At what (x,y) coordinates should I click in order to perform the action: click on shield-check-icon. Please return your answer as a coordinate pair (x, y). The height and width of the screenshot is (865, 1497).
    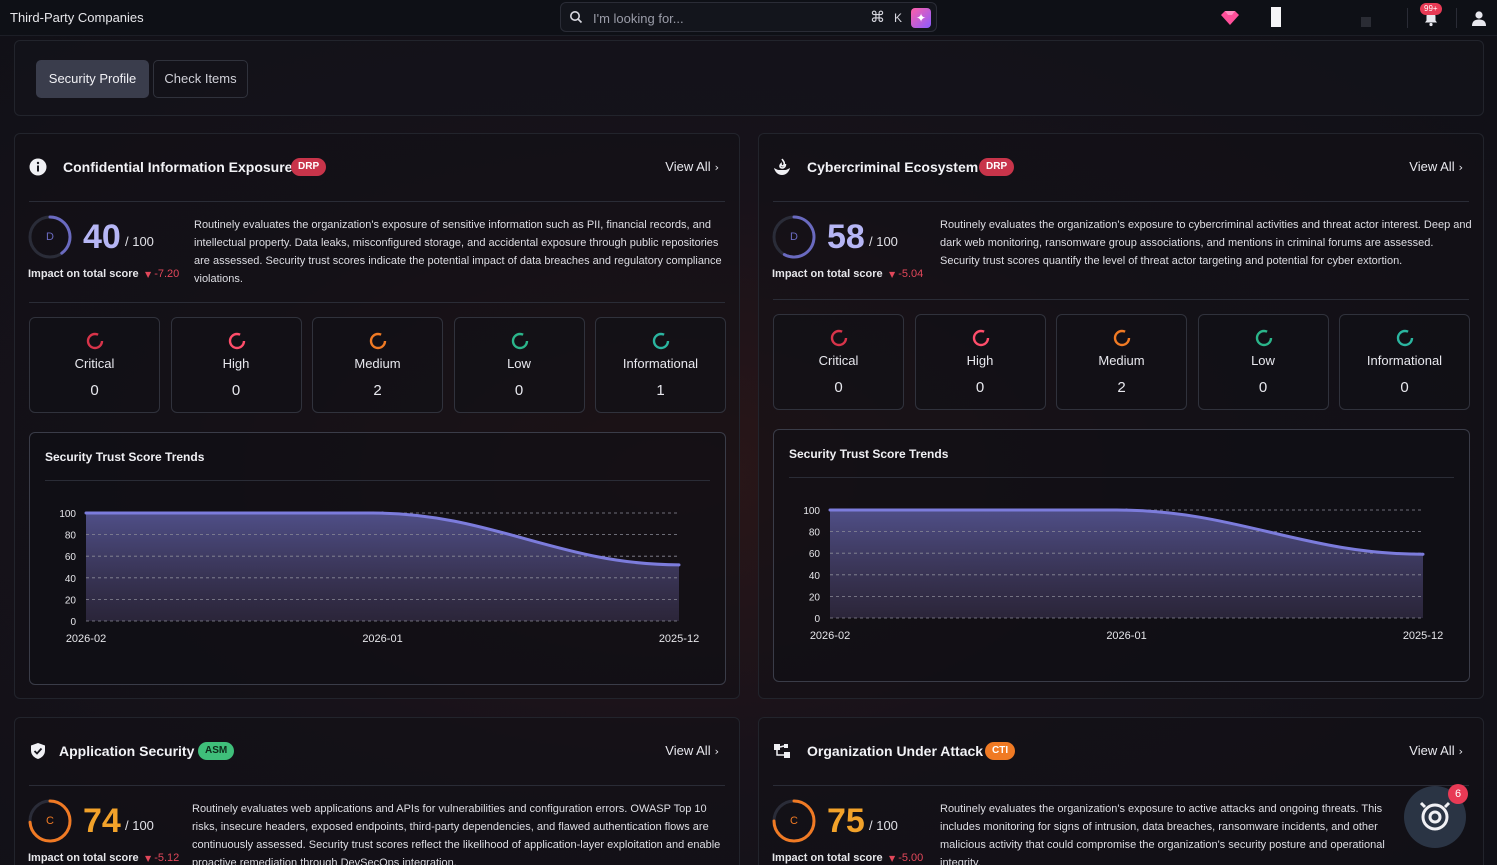
    Looking at the image, I should click on (38, 751).